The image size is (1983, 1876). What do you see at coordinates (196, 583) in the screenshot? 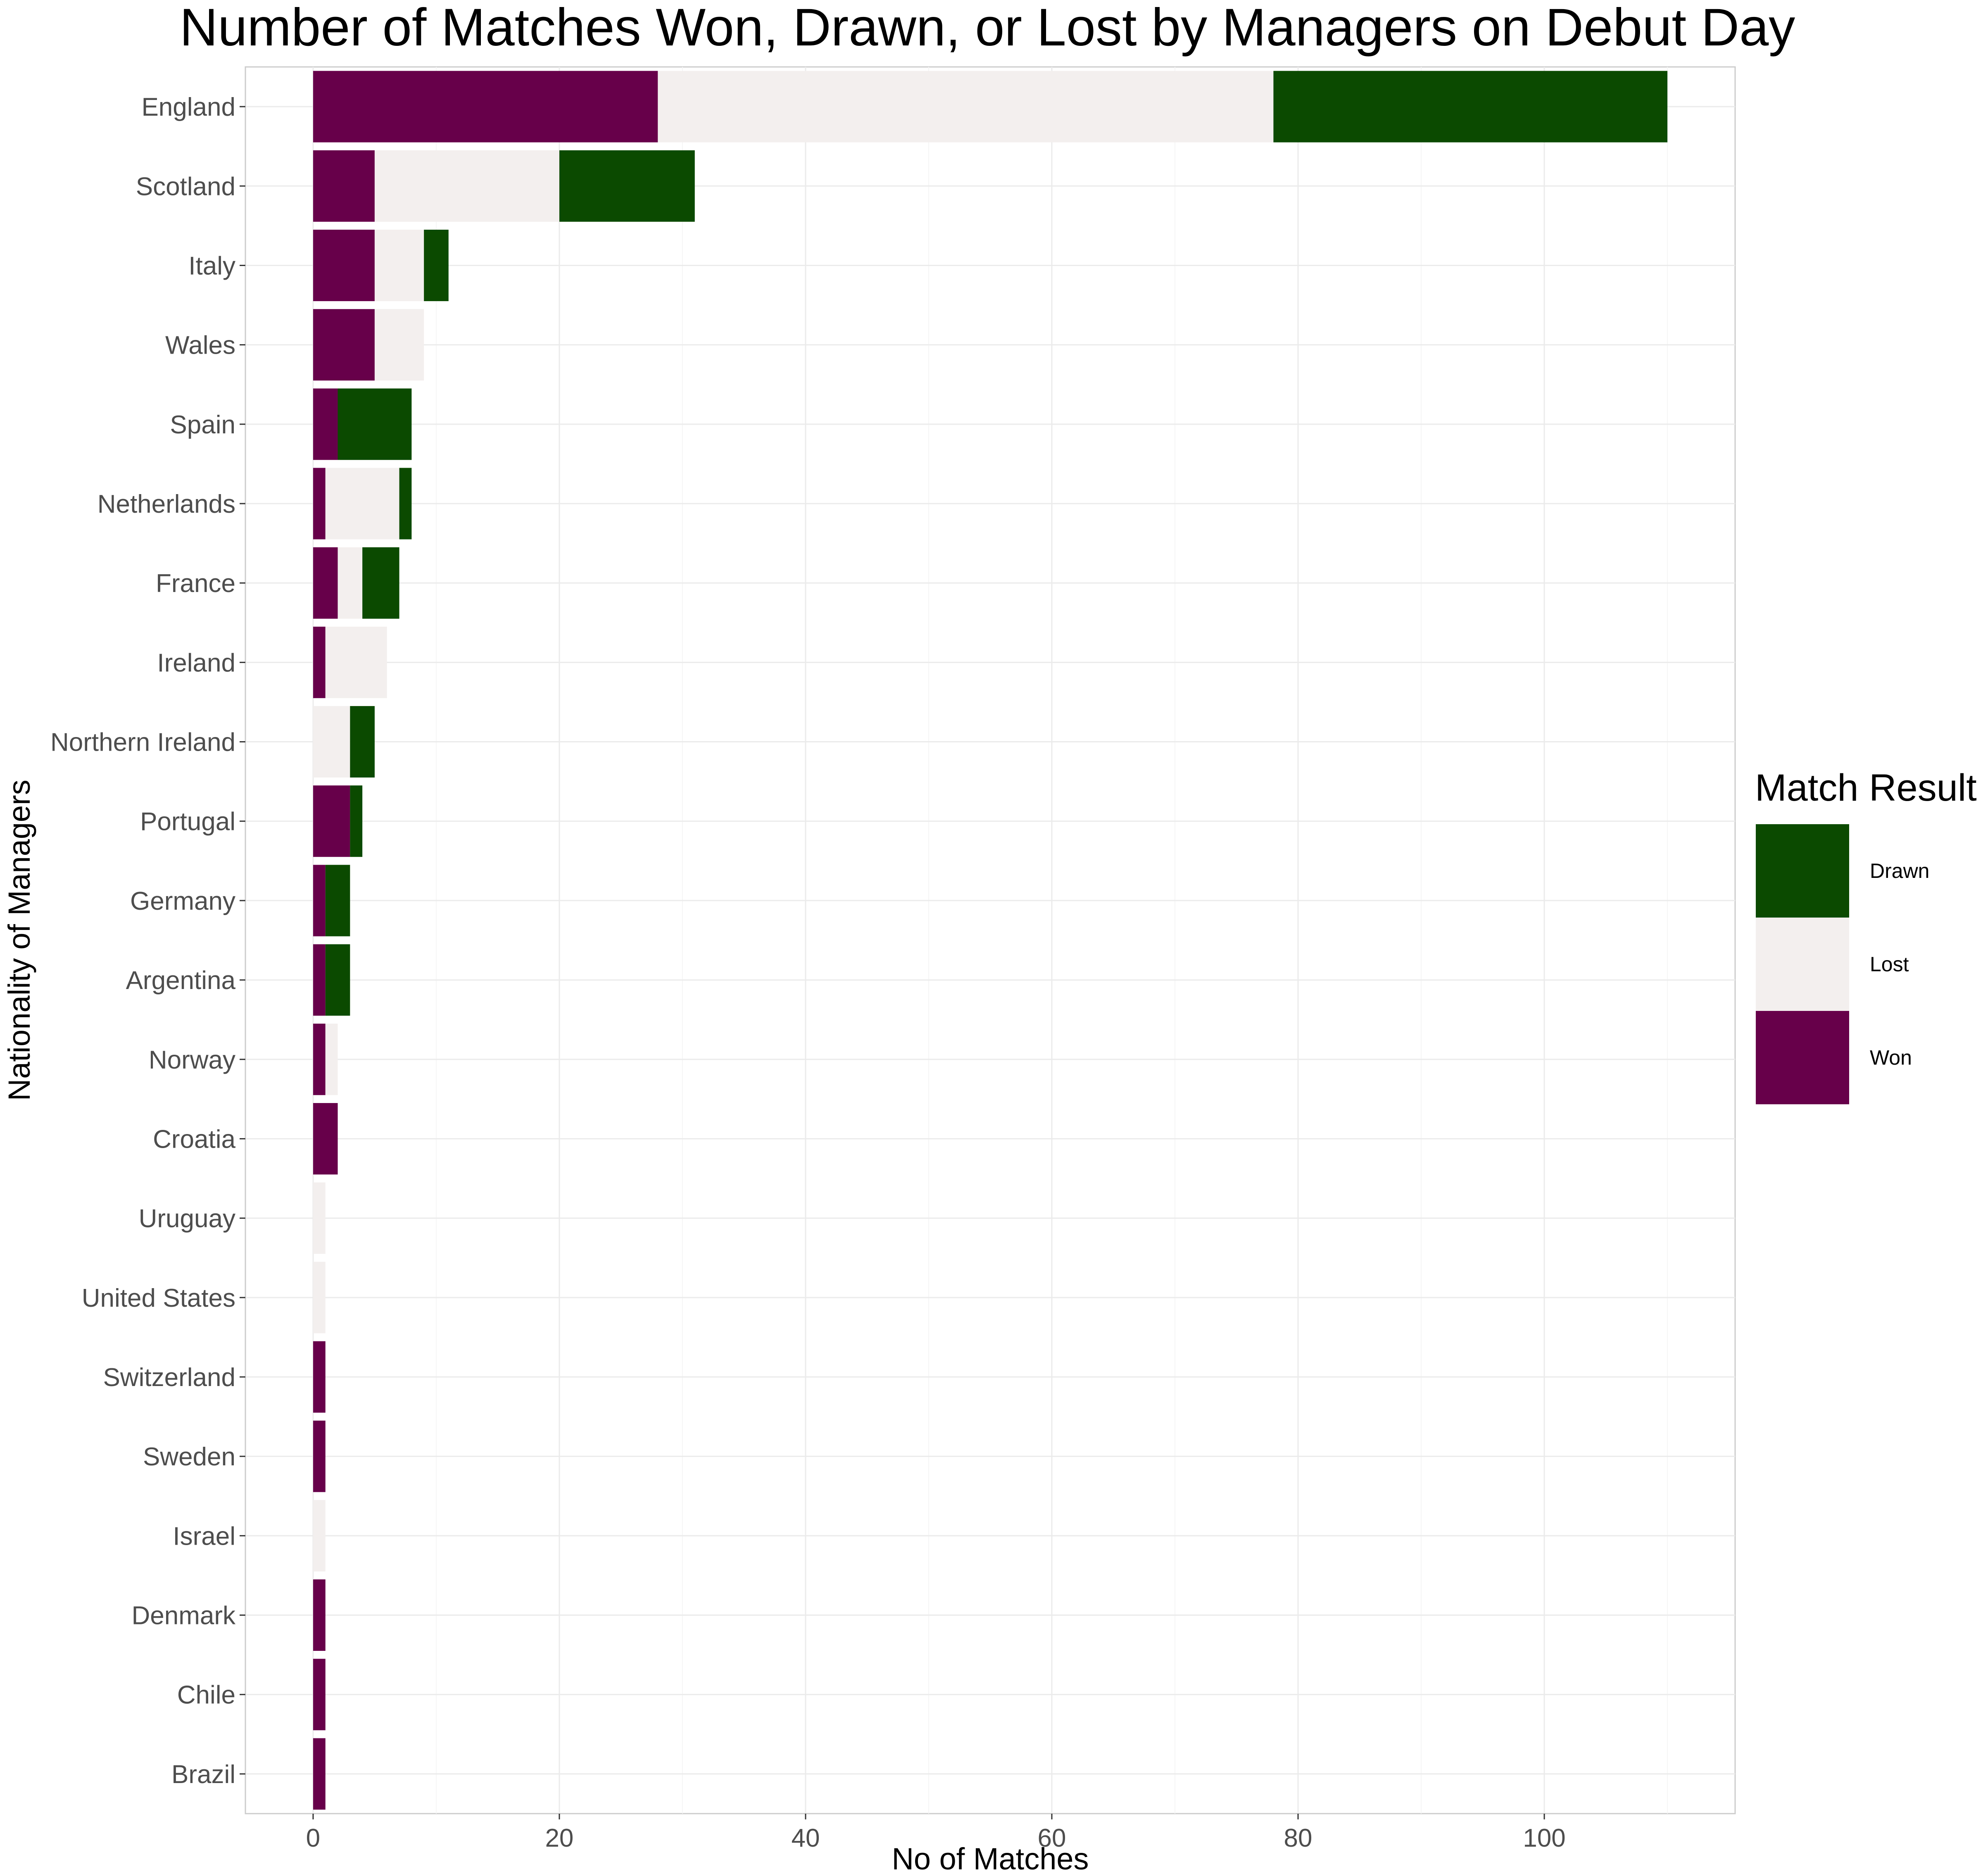
I see `y-tick-label: France` at bounding box center [196, 583].